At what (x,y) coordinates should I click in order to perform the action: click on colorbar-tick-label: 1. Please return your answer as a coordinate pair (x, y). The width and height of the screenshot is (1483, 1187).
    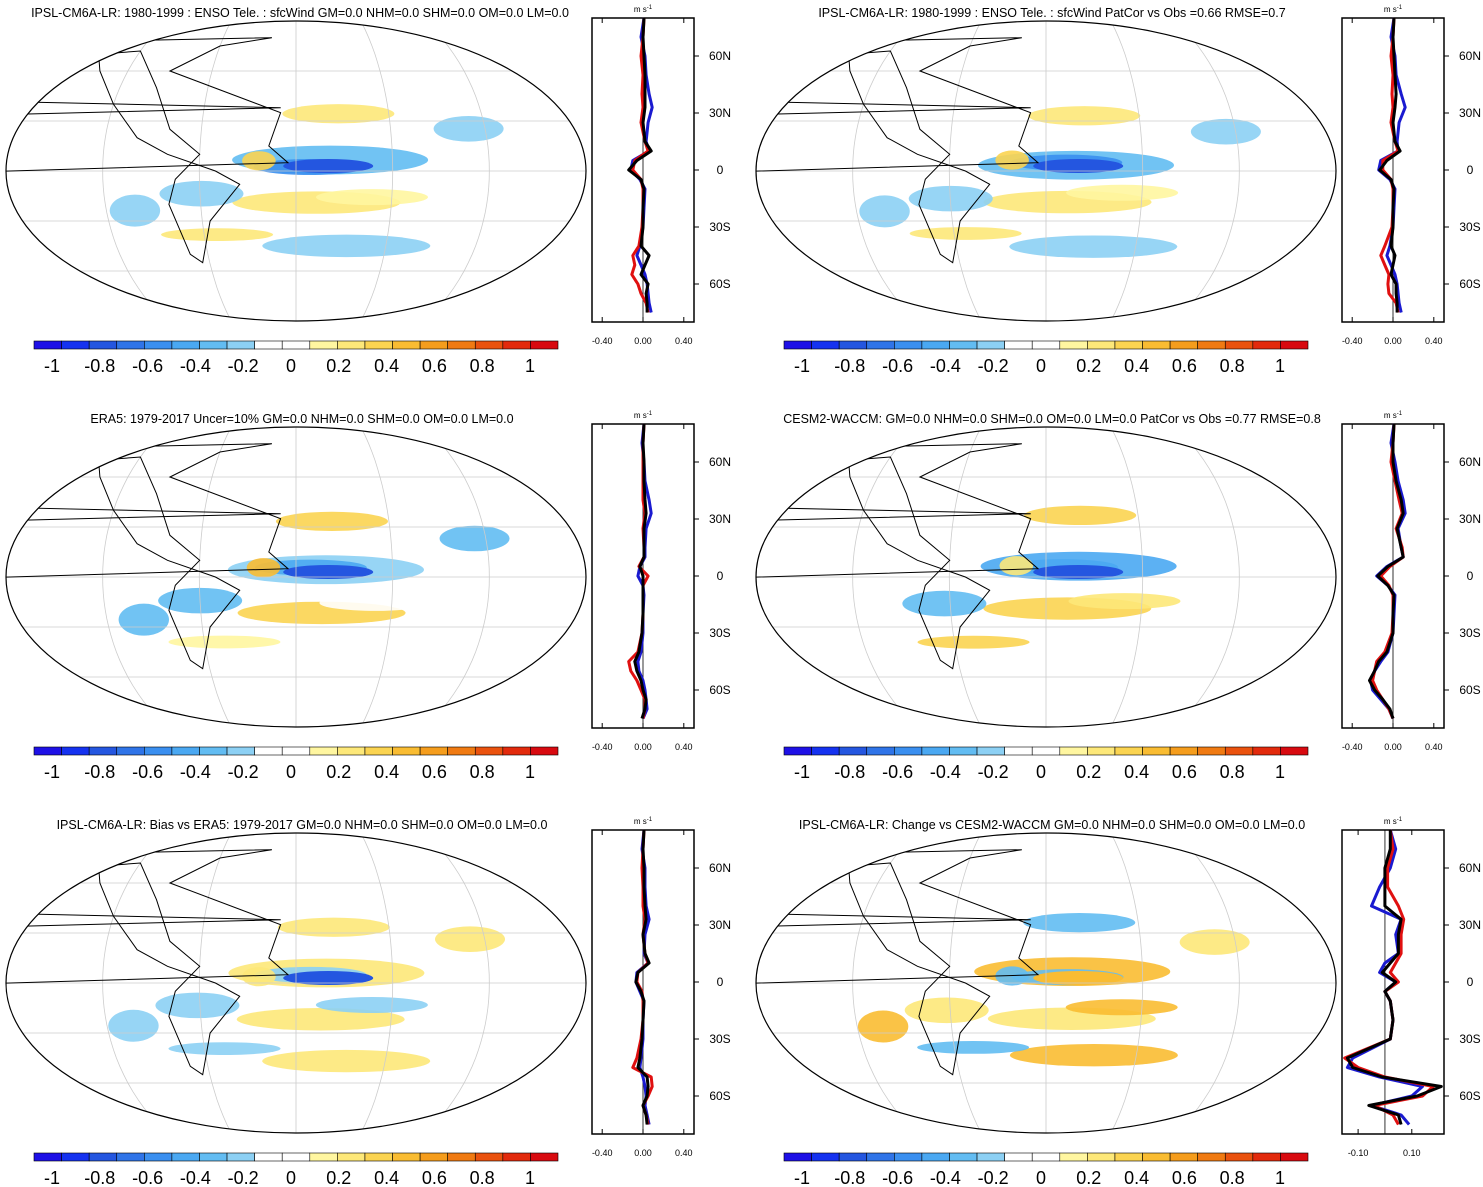
    Looking at the image, I should click on (530, 366).